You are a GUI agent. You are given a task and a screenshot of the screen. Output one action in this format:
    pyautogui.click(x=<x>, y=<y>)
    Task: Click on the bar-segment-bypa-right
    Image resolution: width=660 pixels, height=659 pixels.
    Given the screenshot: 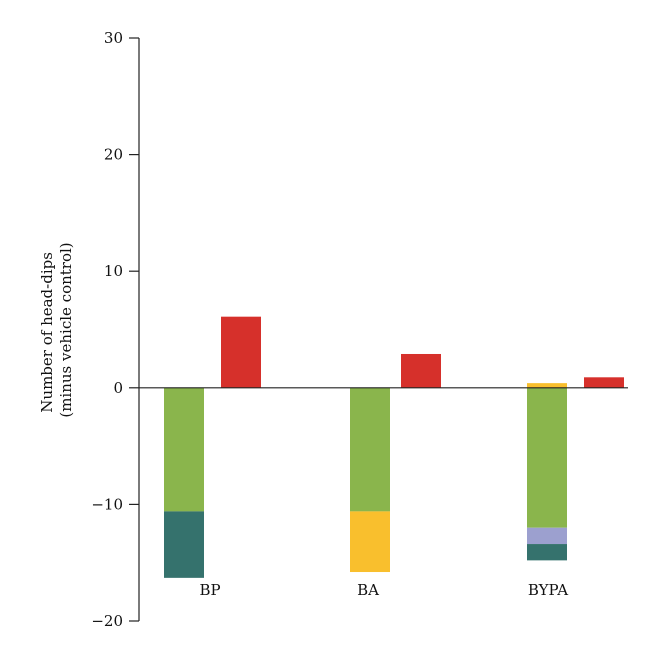 What is the action you would take?
    pyautogui.click(x=604, y=382)
    